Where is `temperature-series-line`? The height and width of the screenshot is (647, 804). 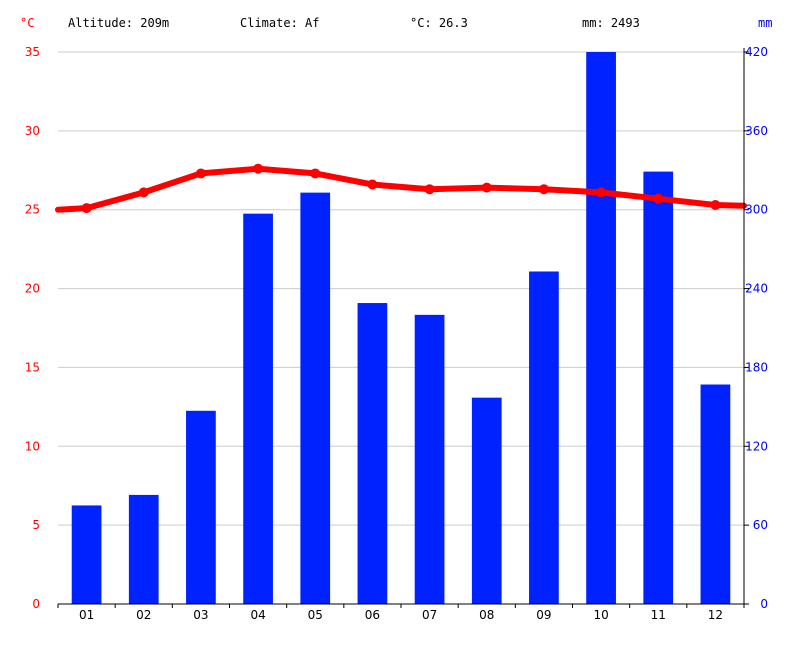 temperature-series-line is located at coordinates (401, 189).